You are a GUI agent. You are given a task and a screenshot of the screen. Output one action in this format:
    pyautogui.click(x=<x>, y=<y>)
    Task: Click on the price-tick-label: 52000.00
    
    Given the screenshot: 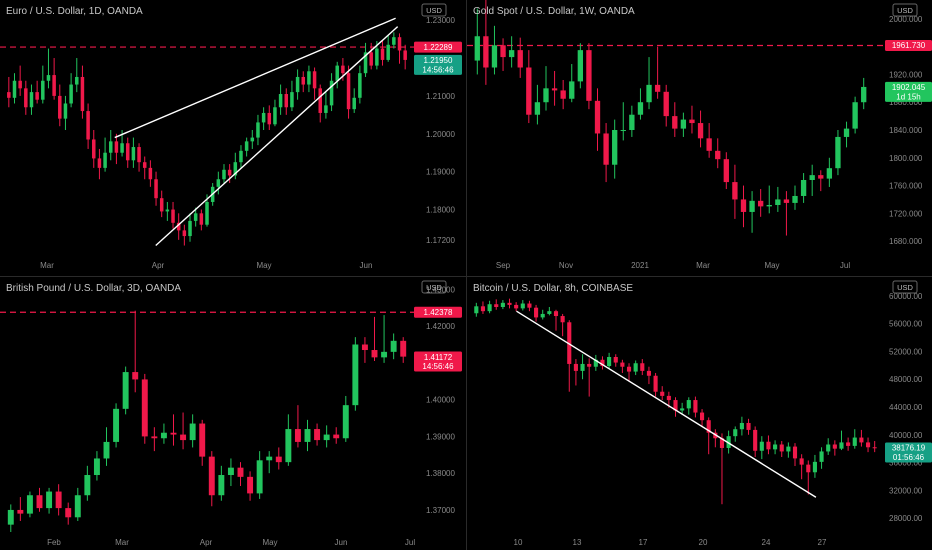 What is the action you would take?
    pyautogui.click(x=906, y=351)
    